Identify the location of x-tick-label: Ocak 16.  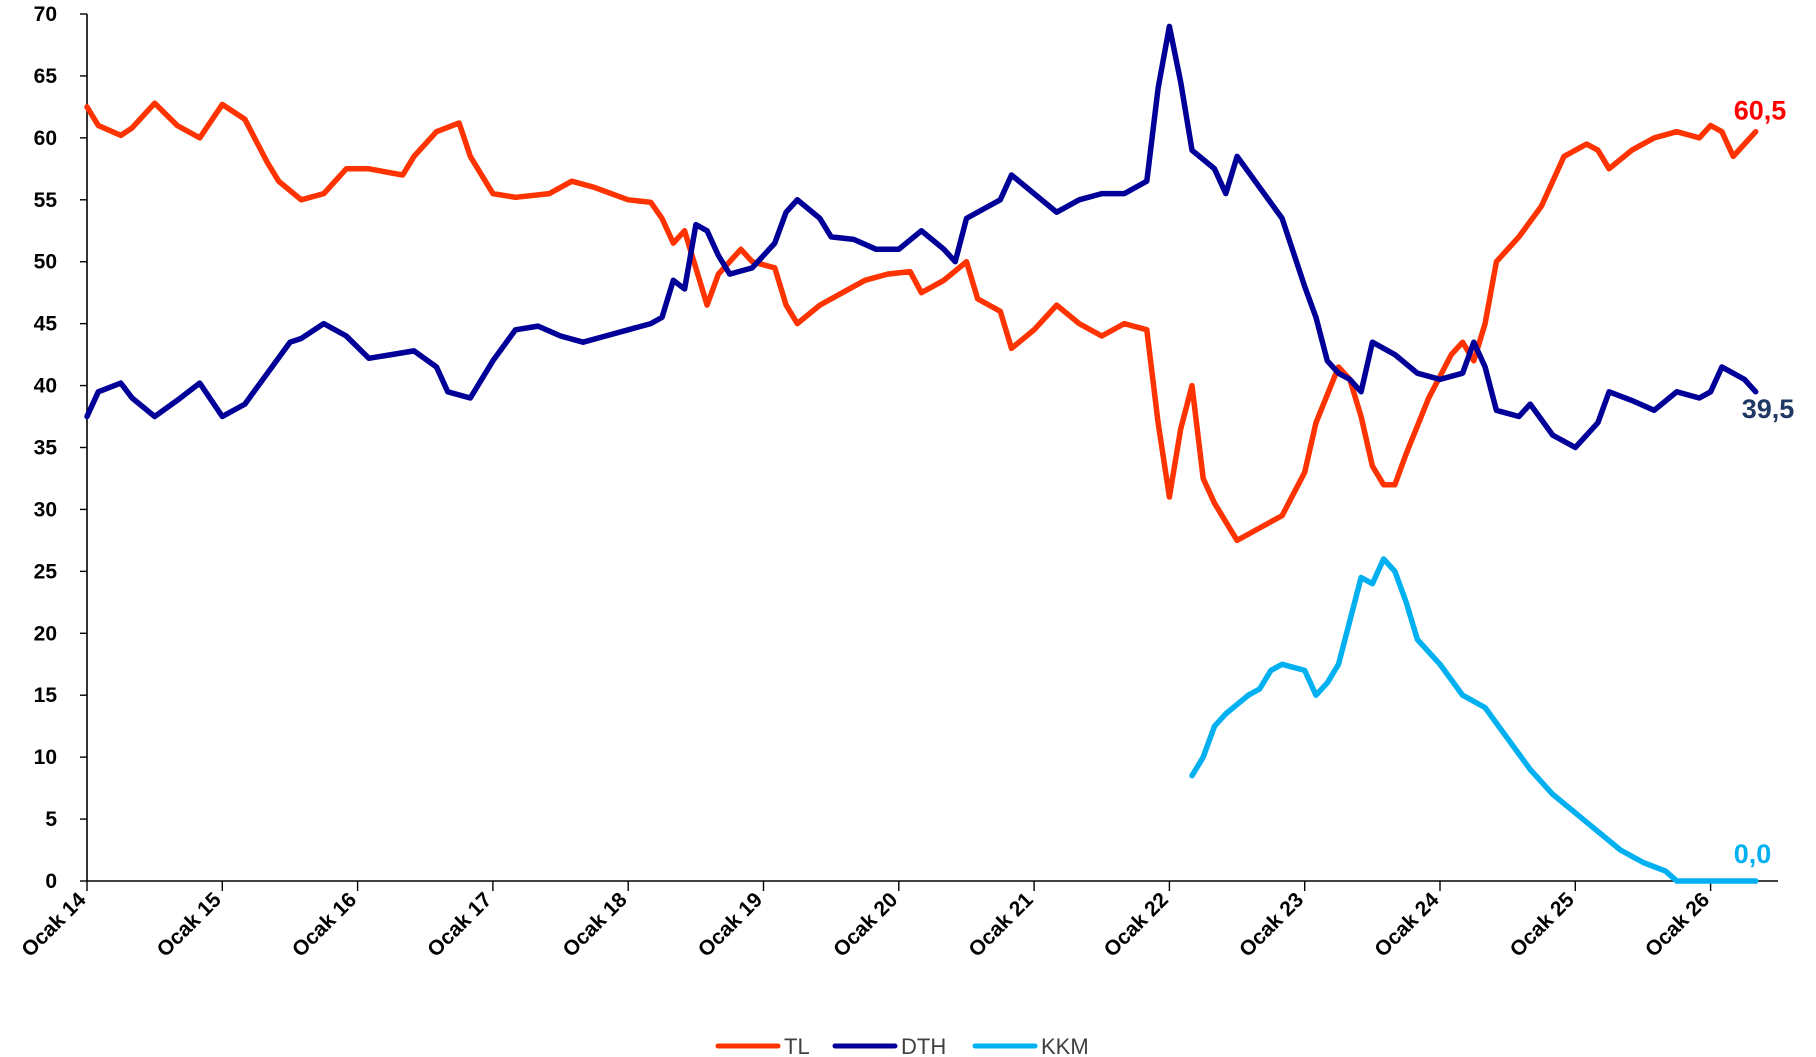
(324, 924).